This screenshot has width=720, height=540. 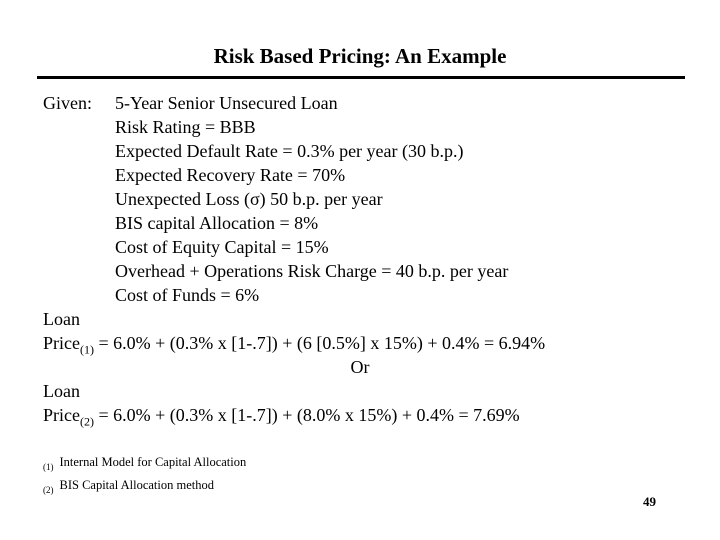 What do you see at coordinates (86, 421) in the screenshot?
I see `price-subscript-2: (2)` at bounding box center [86, 421].